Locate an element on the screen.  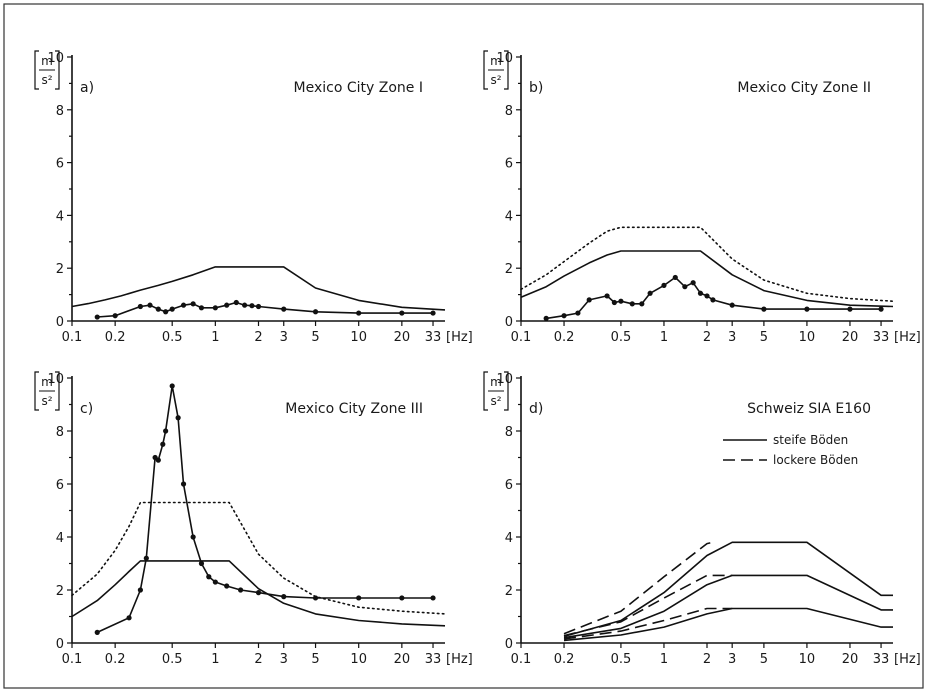
x-tick-label: 3 is located at coordinates (732, 337).